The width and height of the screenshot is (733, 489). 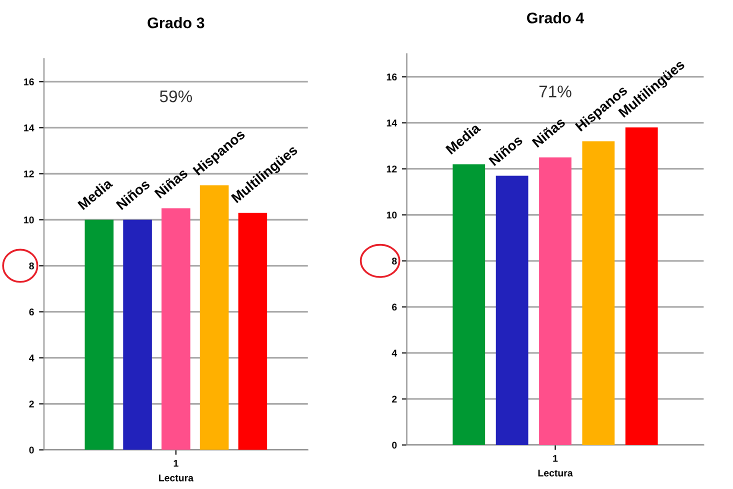 What do you see at coordinates (176, 96) in the screenshot?
I see `annotation: 59%` at bounding box center [176, 96].